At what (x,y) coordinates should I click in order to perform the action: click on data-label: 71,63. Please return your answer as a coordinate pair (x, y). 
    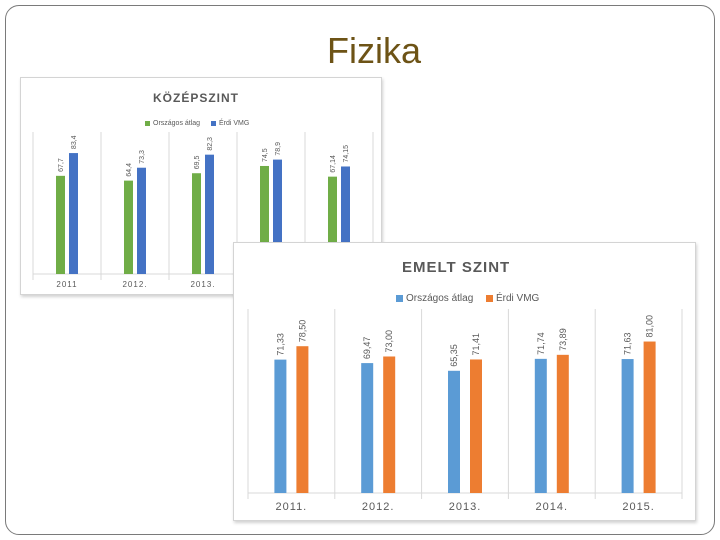
    Looking at the image, I should click on (628, 344).